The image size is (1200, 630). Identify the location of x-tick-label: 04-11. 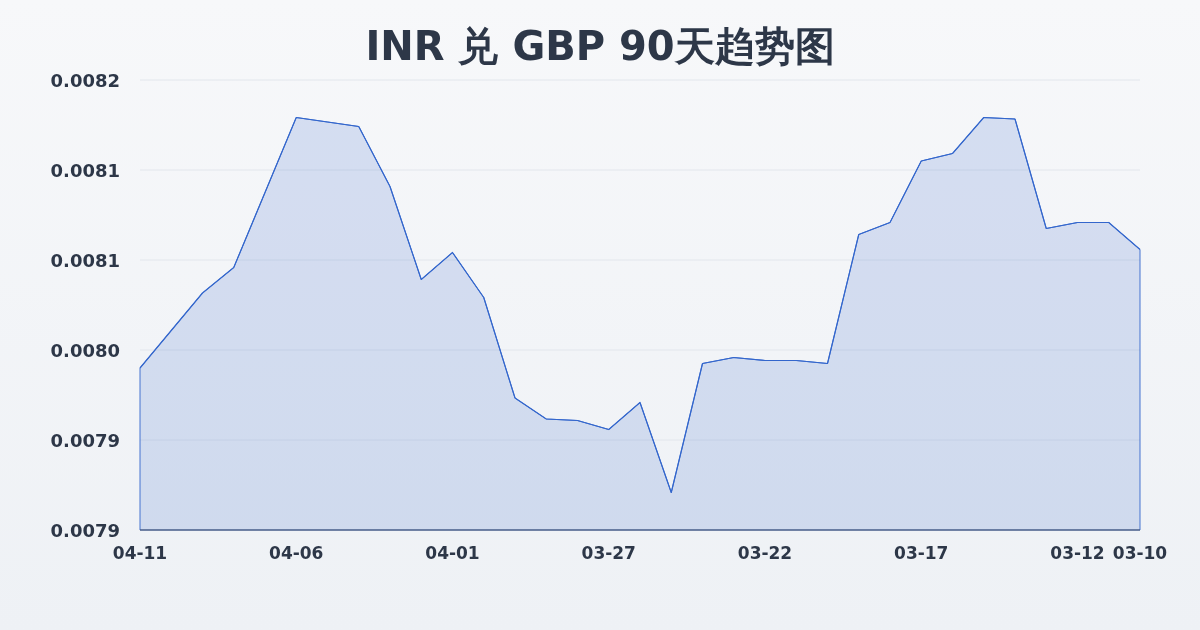
(140, 553).